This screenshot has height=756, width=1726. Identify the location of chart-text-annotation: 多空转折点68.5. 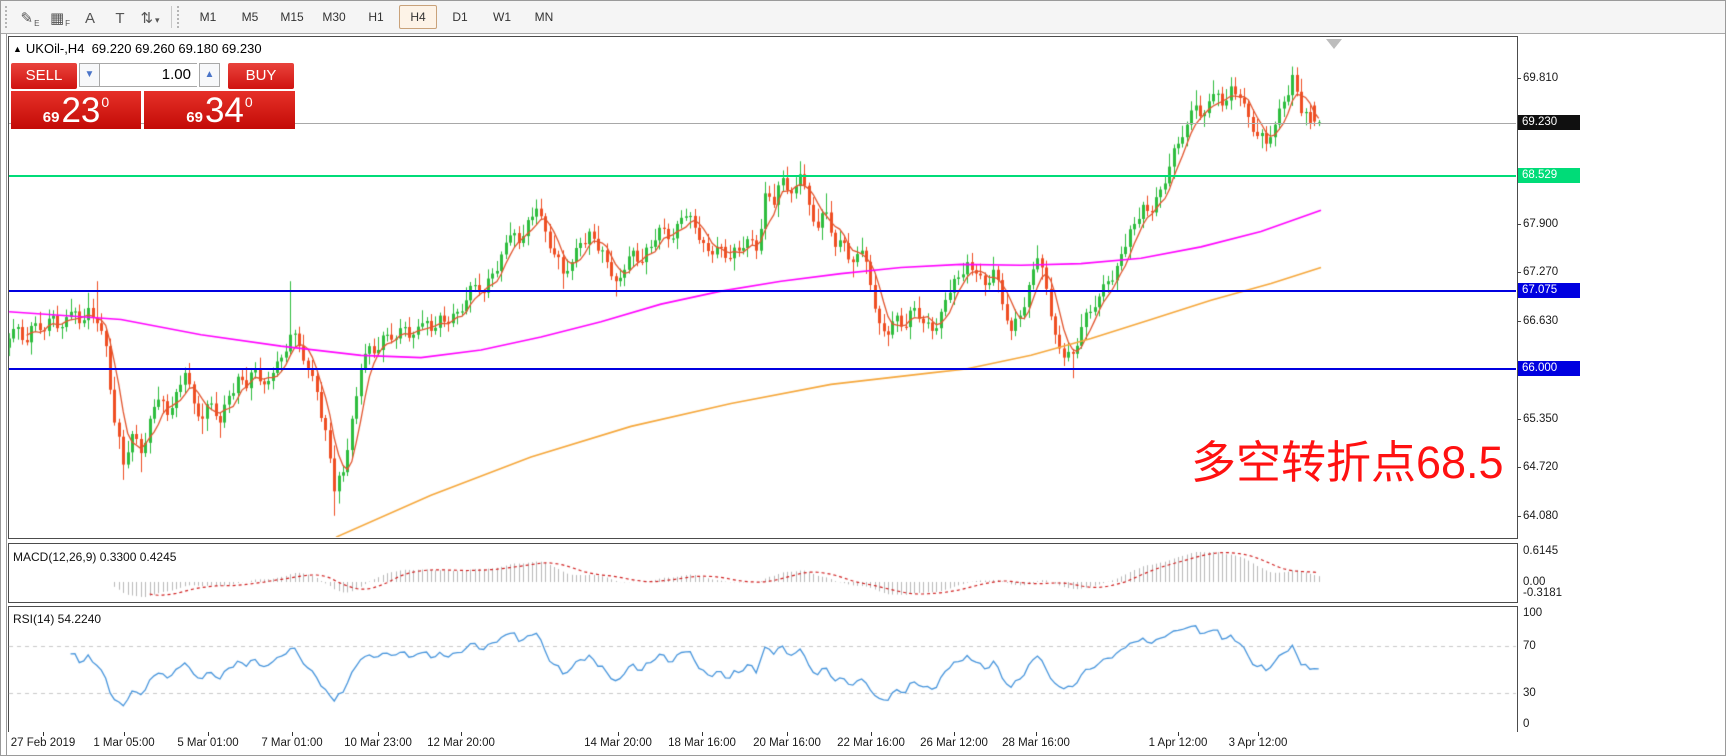
(1347, 462).